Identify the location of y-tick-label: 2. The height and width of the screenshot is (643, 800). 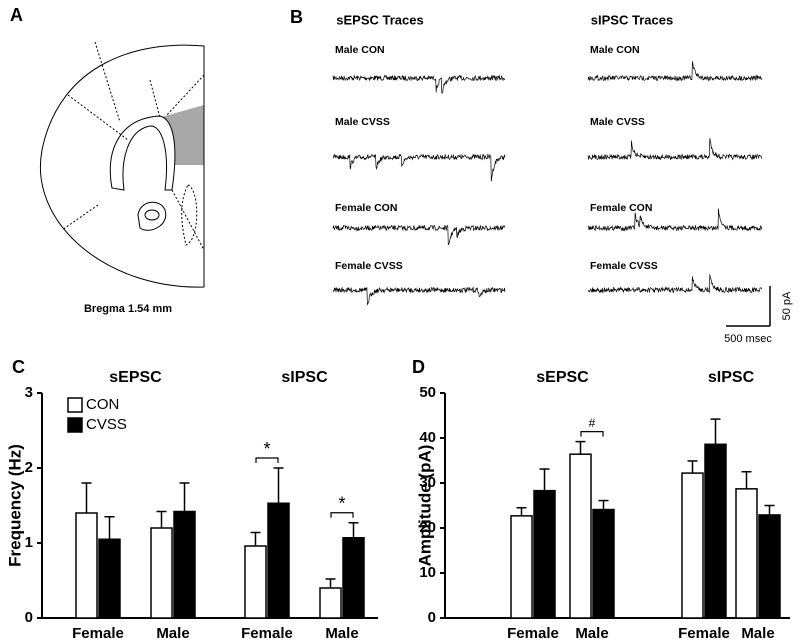
(29, 467).